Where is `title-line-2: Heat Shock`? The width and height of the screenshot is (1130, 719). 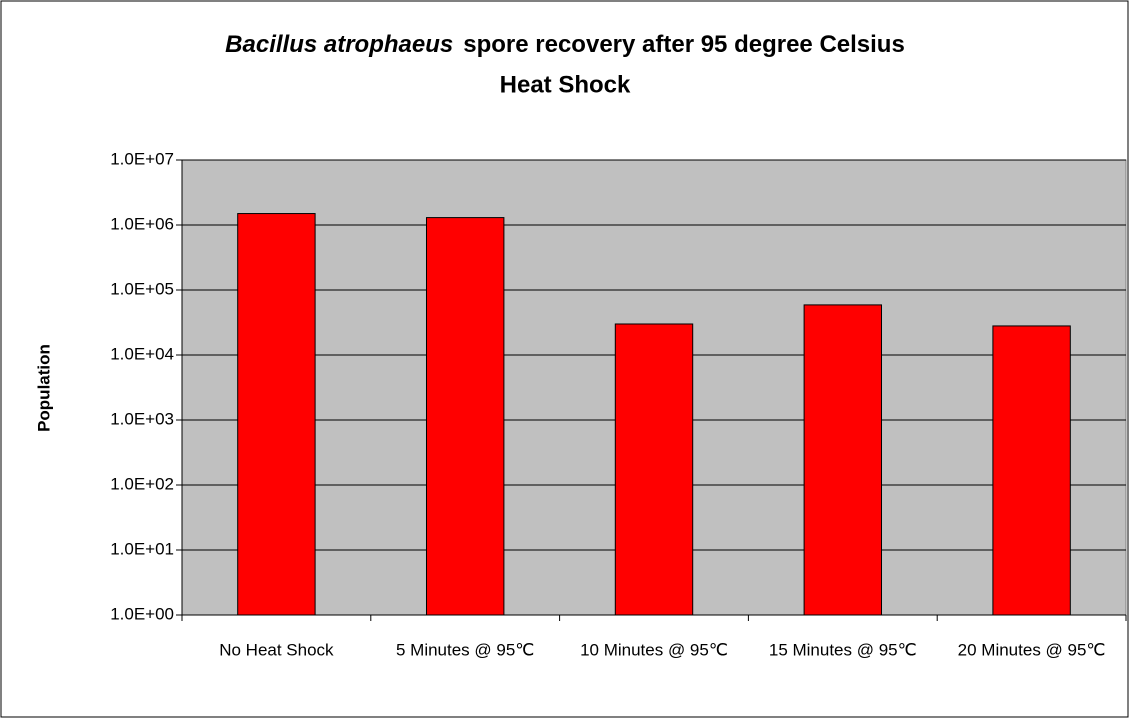 title-line-2: Heat Shock is located at coordinates (565, 84).